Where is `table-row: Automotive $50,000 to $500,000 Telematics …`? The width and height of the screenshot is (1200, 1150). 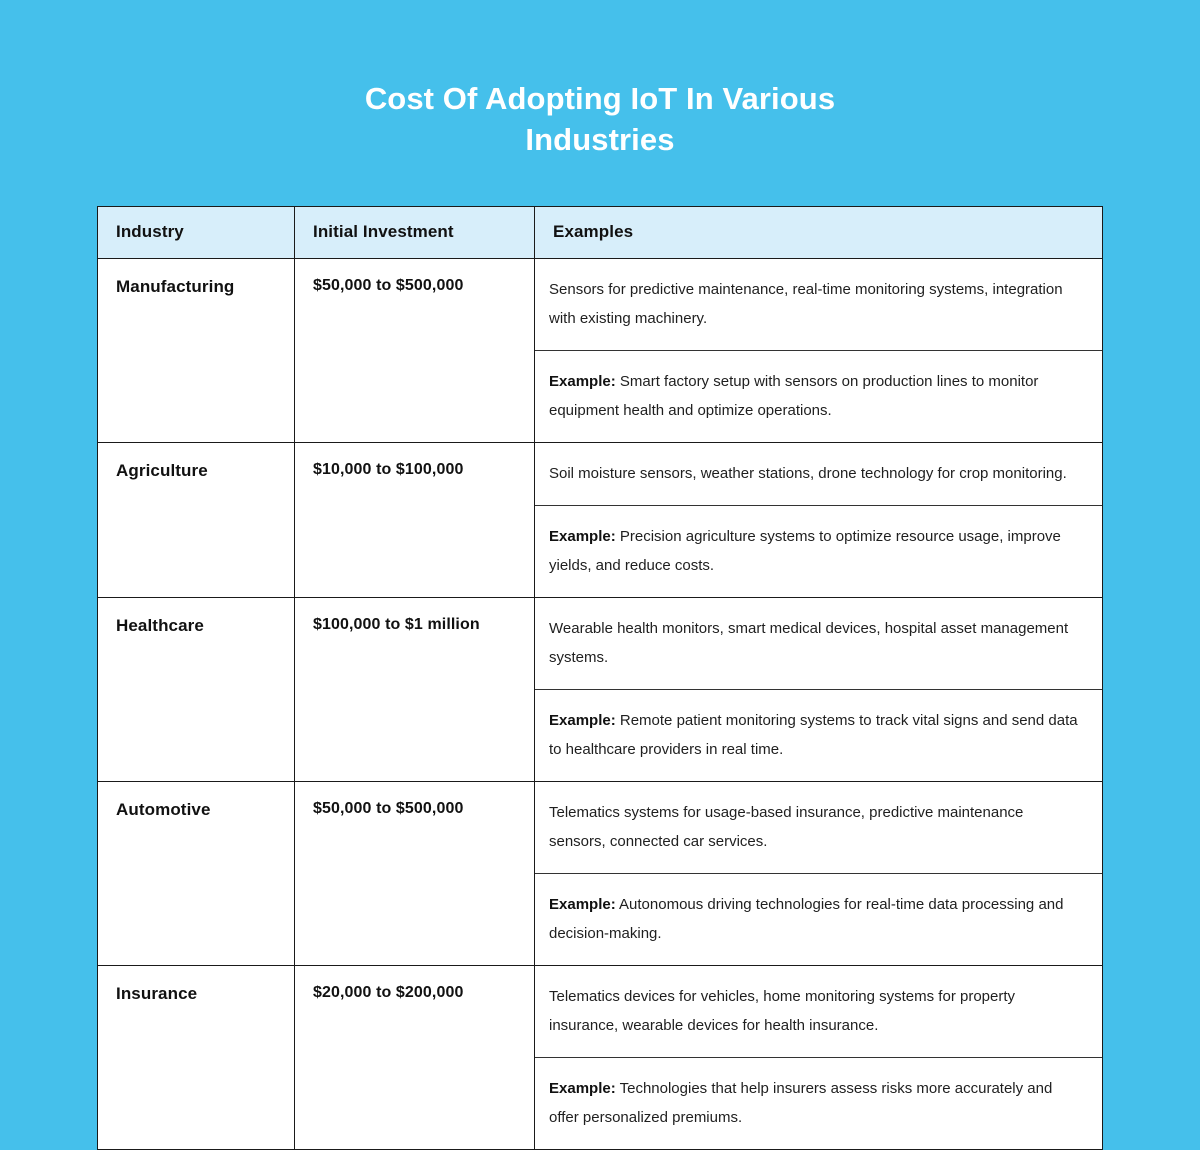
table-row: Automotive $50,000 to $500,000 Telematics … is located at coordinates (600, 873).